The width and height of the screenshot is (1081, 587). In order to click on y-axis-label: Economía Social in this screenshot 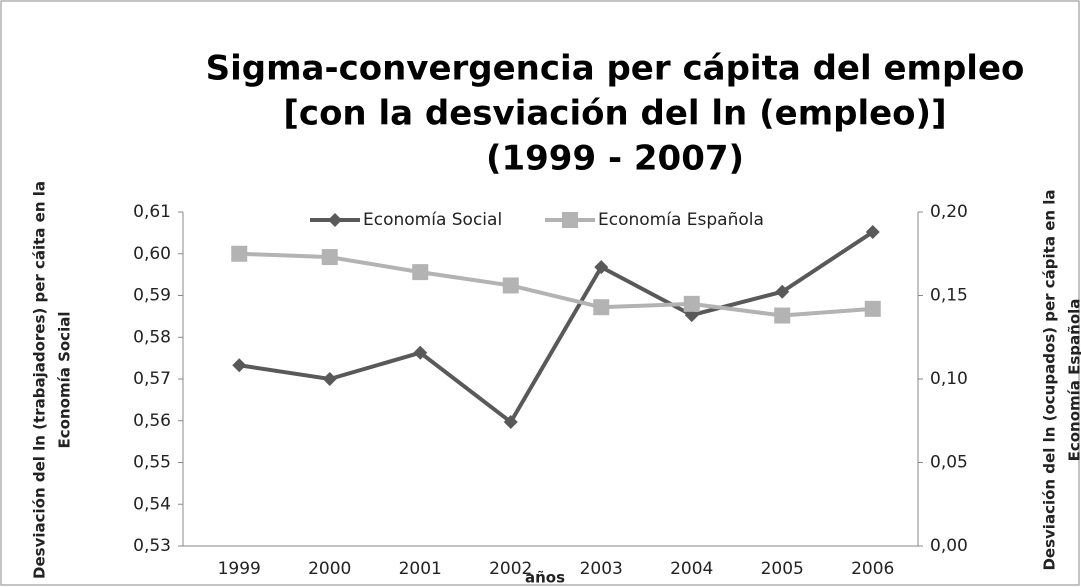, I will do `click(65, 380)`.